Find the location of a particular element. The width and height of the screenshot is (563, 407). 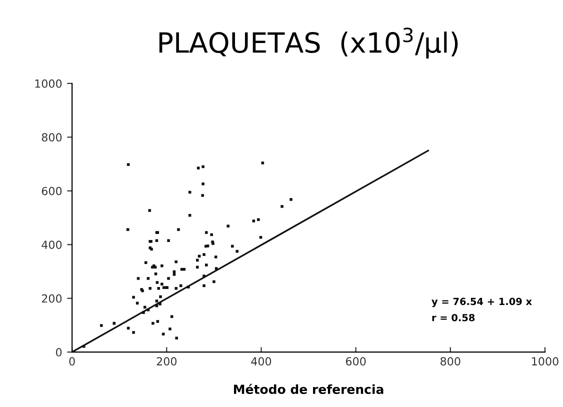

y-tick-label: 0 is located at coordinates (59, 352).